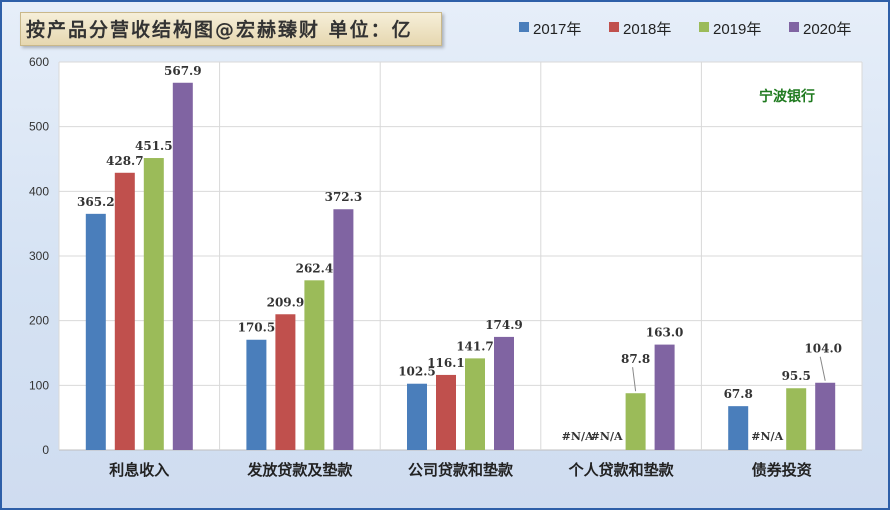 This screenshot has width=890, height=510. What do you see at coordinates (39, 191) in the screenshot?
I see `y-tick-label: 400` at bounding box center [39, 191].